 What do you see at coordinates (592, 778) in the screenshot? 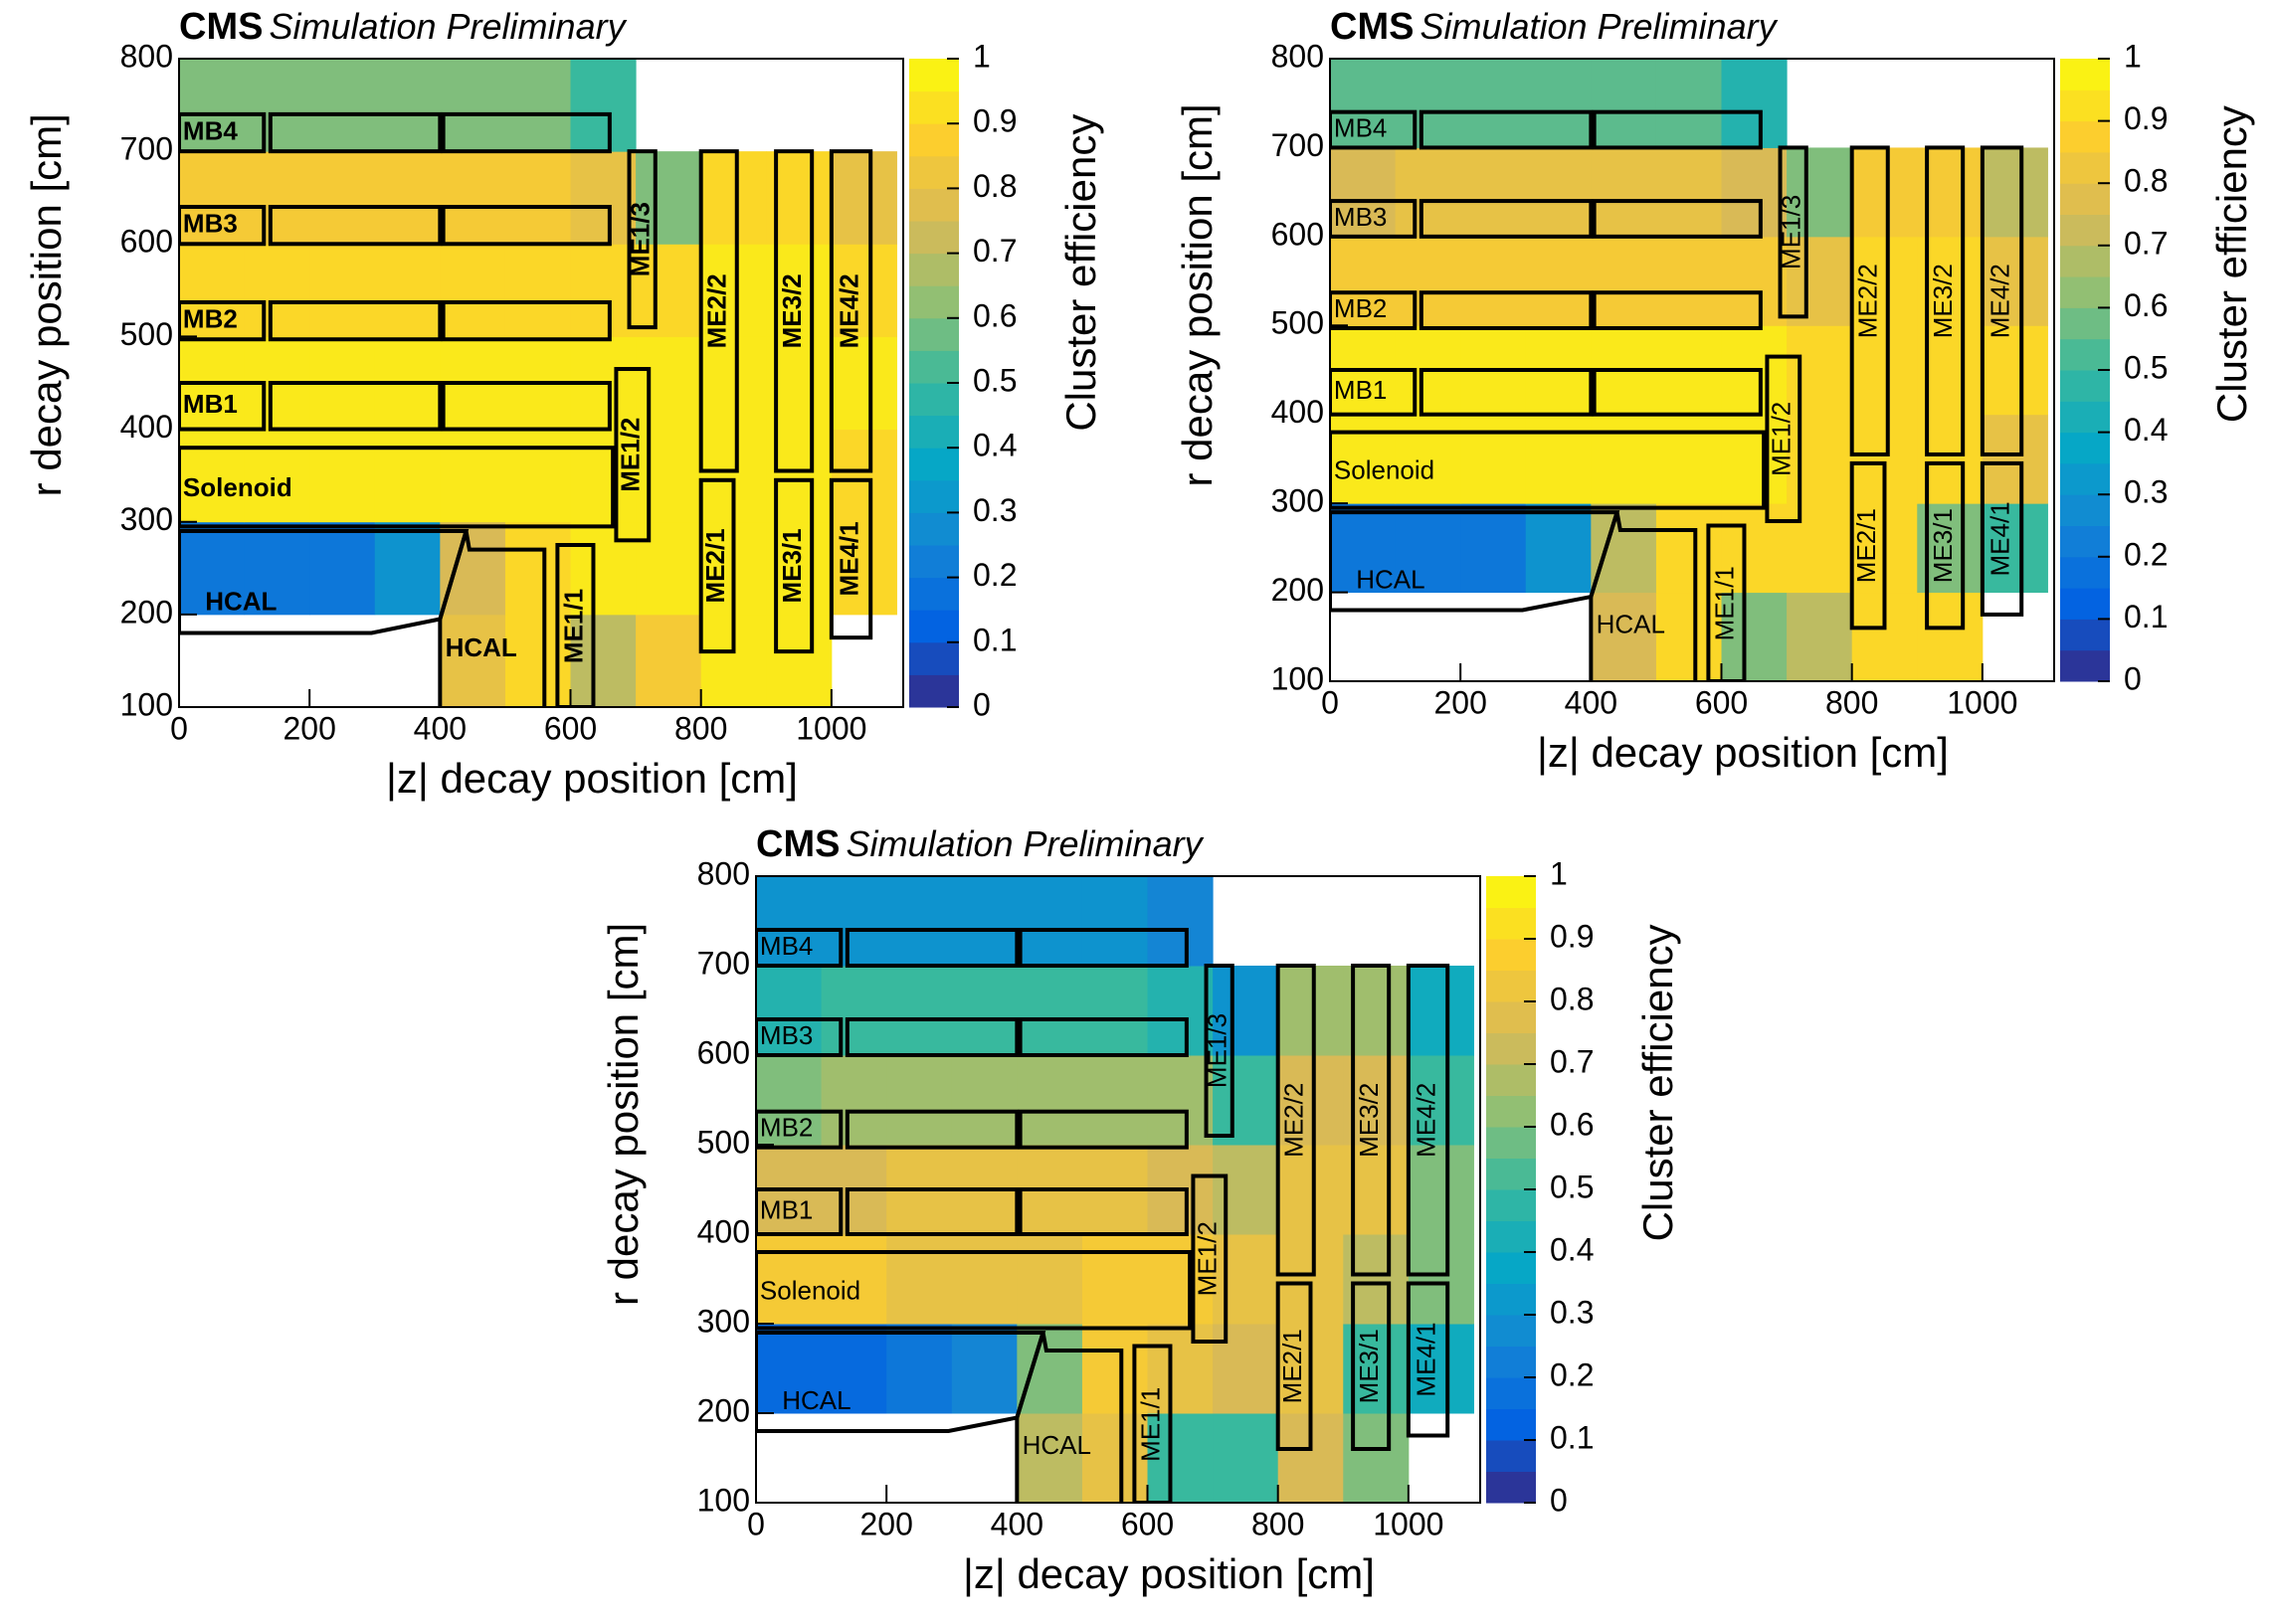
I see `x-axis-title: |z| decay position [cm]` at bounding box center [592, 778].